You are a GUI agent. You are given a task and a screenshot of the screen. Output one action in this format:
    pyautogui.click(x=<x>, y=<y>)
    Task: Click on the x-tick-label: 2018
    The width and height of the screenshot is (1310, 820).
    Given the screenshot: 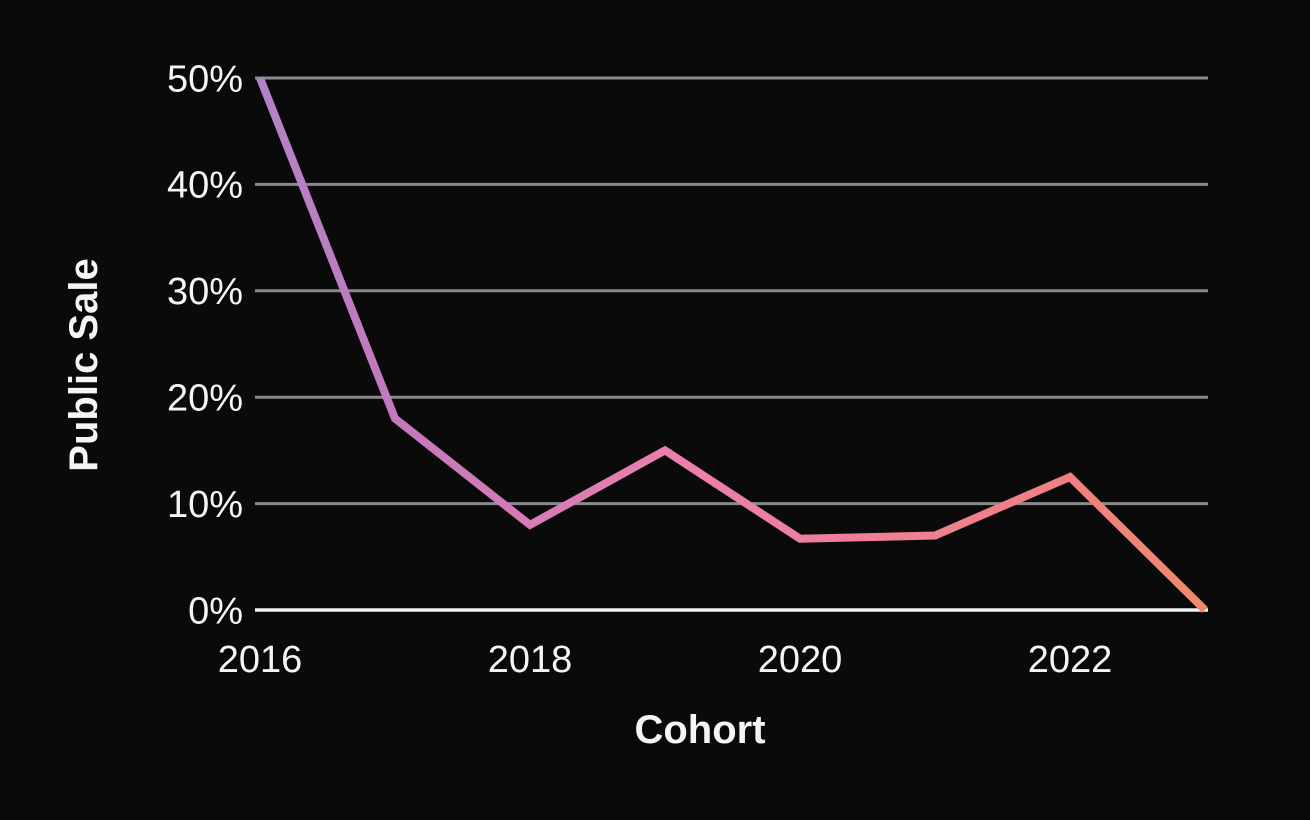 What is the action you would take?
    pyautogui.click(x=530, y=660)
    